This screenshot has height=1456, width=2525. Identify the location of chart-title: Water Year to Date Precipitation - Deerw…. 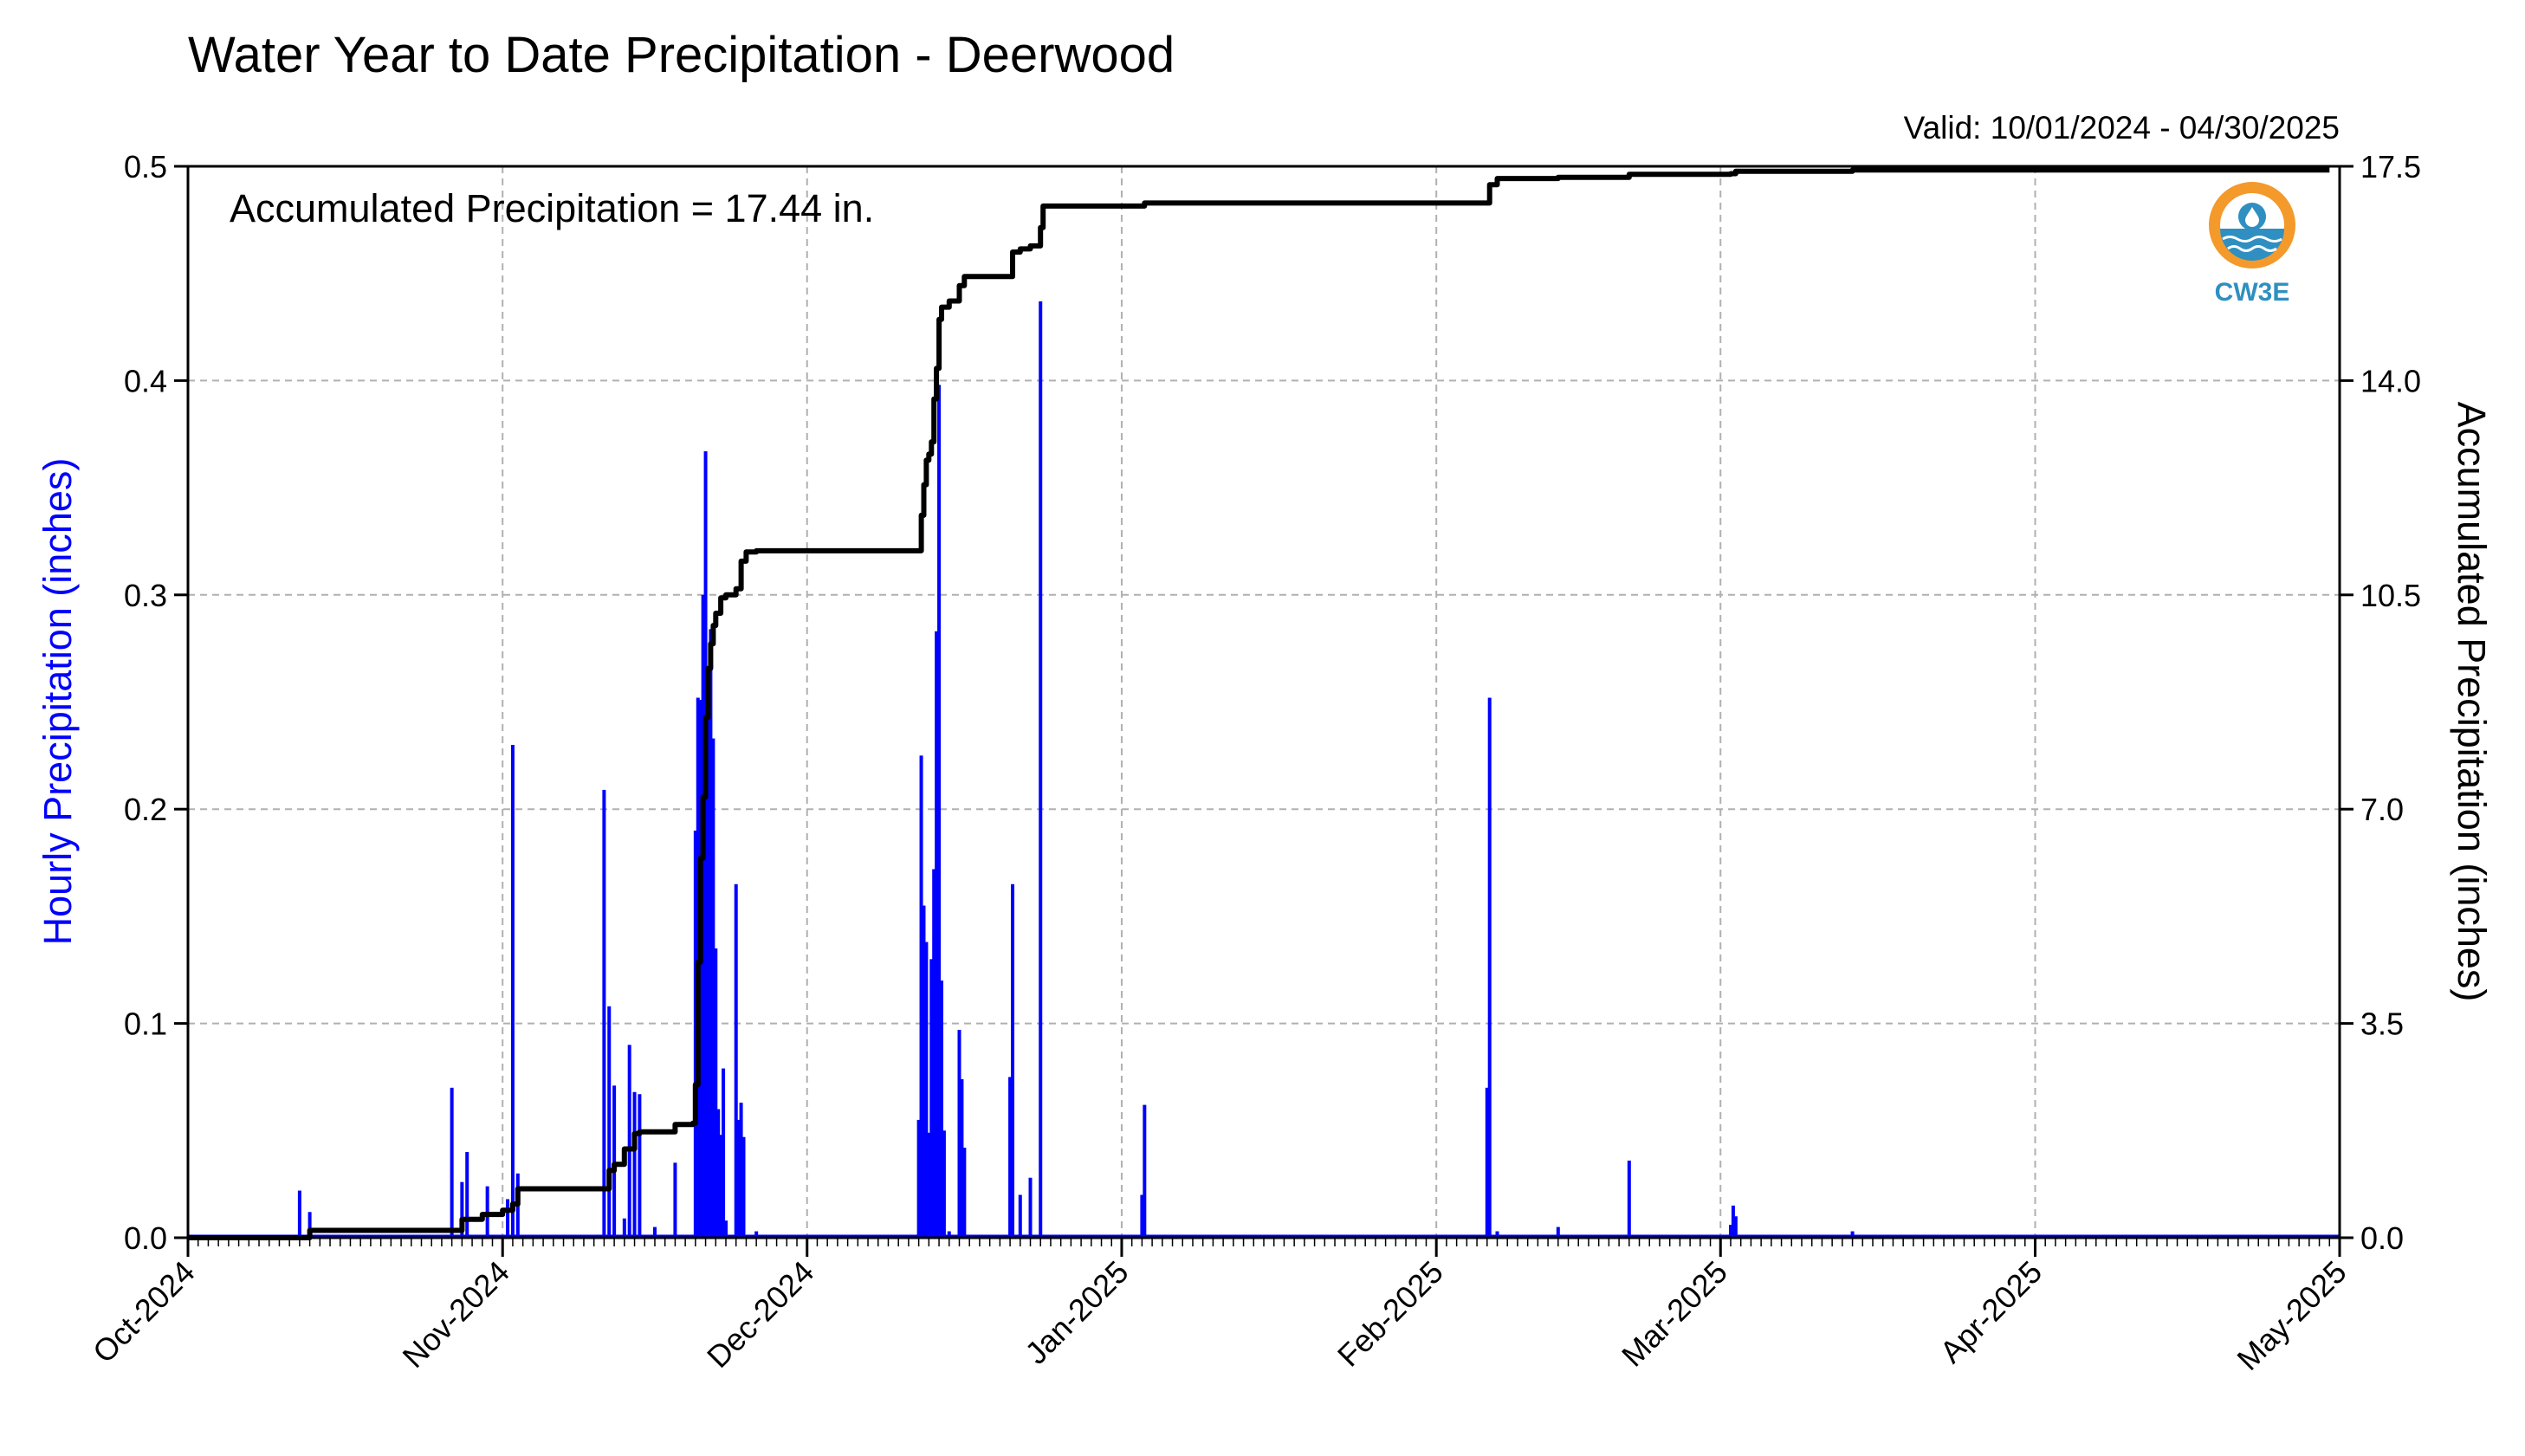
(681, 55).